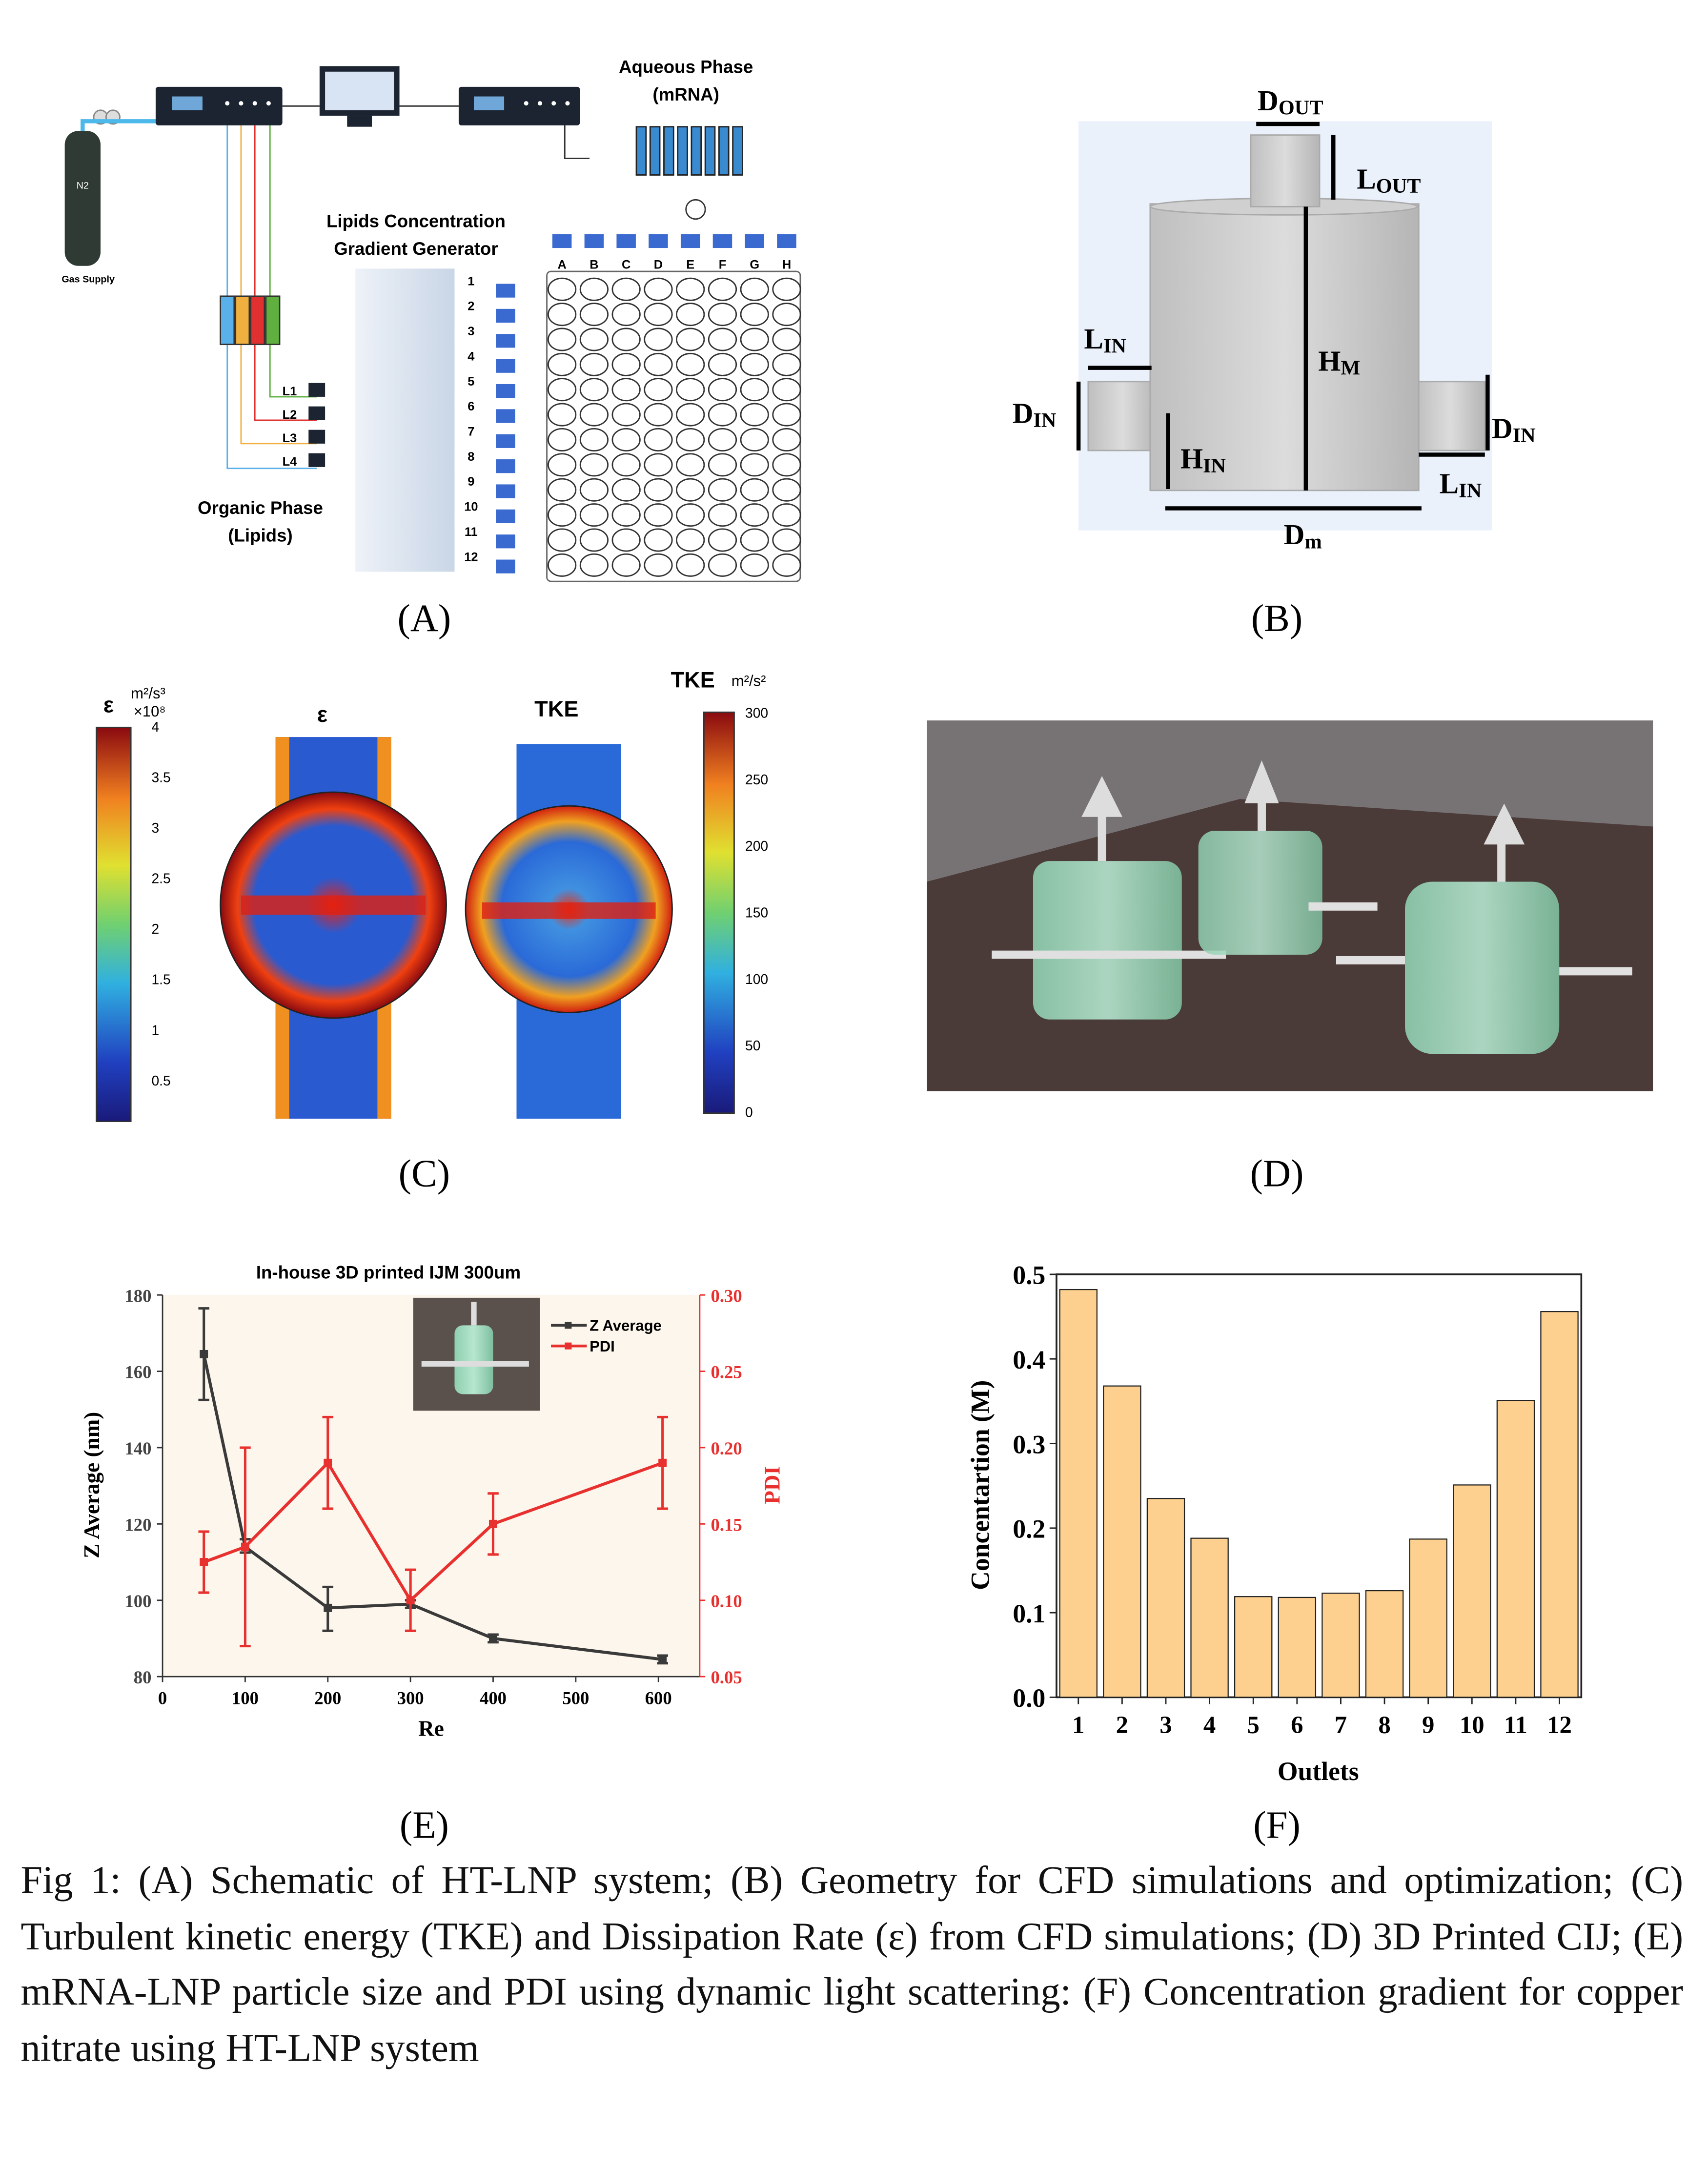  Describe the element at coordinates (756, 713) in the screenshot. I see `tke-tick: 300` at that location.